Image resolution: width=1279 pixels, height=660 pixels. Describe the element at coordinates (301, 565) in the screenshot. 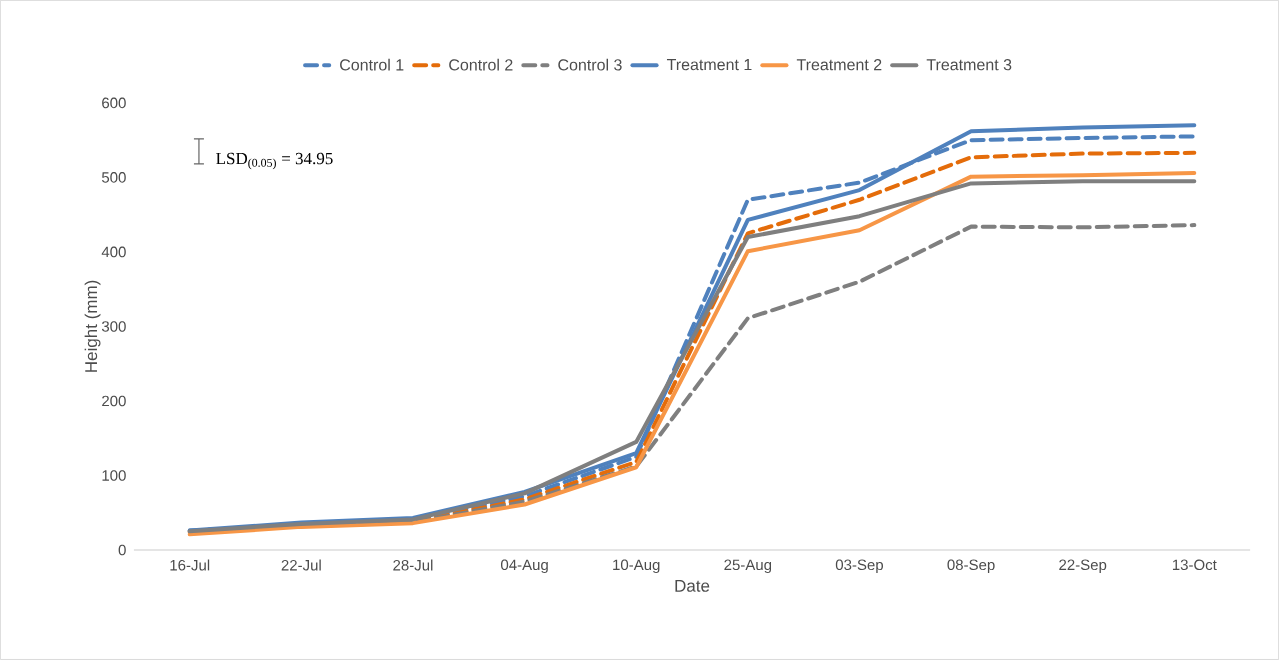

I see `x-tick-label: 22-Jul` at that location.